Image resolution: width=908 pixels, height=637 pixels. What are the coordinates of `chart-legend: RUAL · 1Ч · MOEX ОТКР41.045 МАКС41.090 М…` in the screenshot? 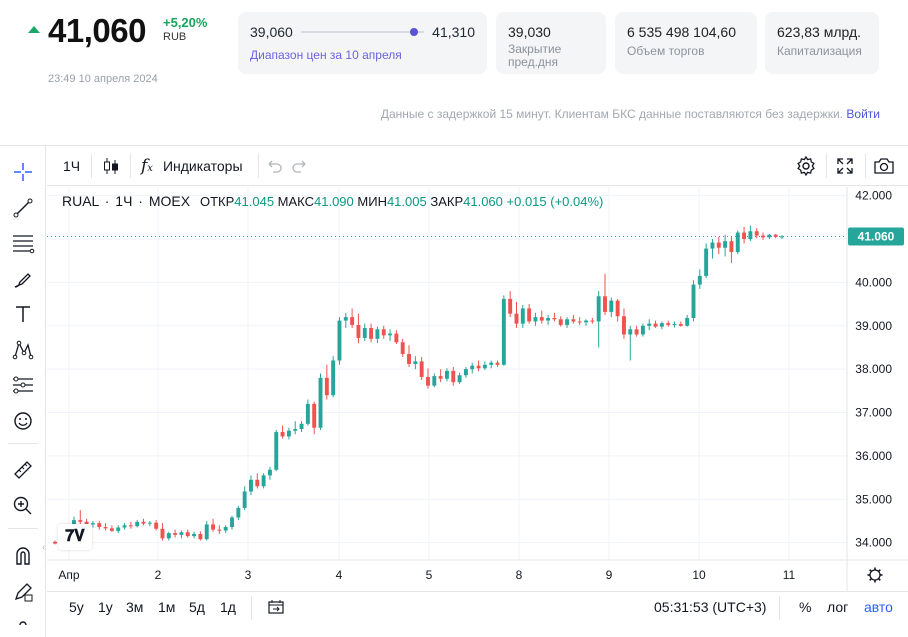 It's located at (333, 201).